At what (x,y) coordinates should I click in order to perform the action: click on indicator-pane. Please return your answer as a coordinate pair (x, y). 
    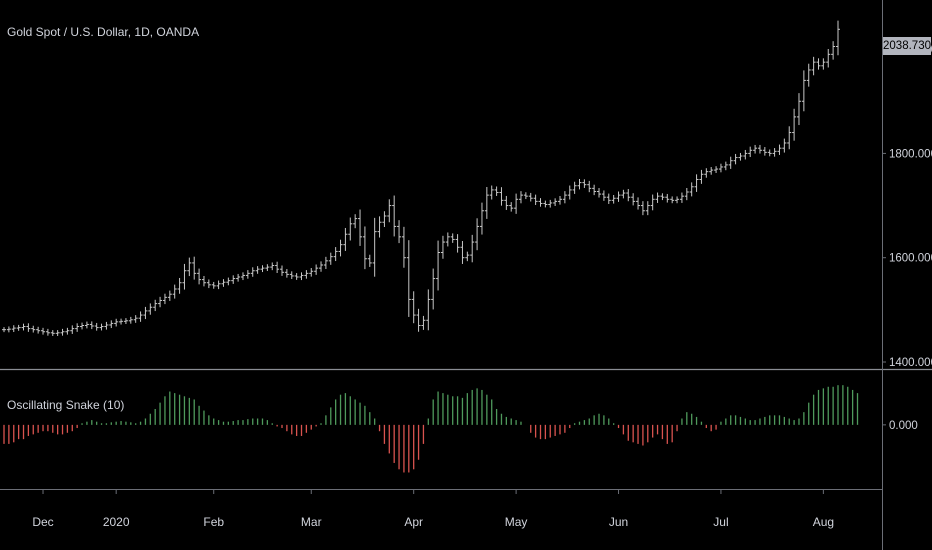
    Looking at the image, I should click on (431, 429).